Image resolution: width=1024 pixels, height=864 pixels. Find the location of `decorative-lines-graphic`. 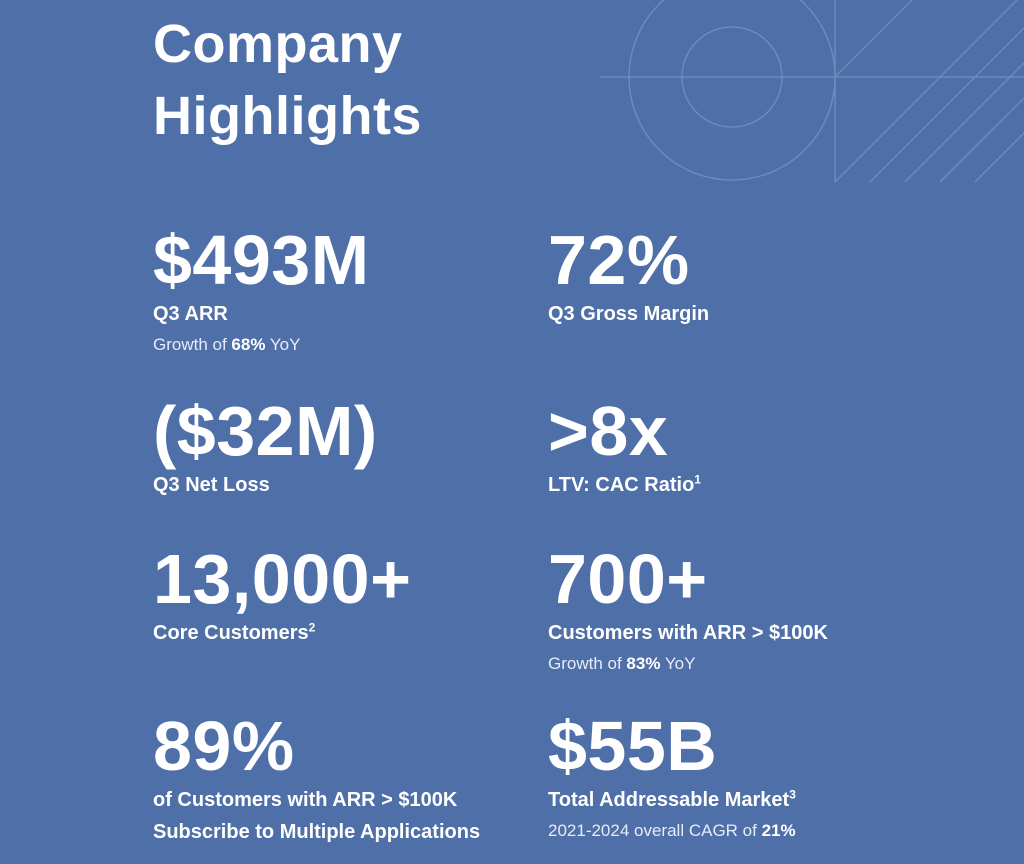

decorative-lines-graphic is located at coordinates (812, 91).